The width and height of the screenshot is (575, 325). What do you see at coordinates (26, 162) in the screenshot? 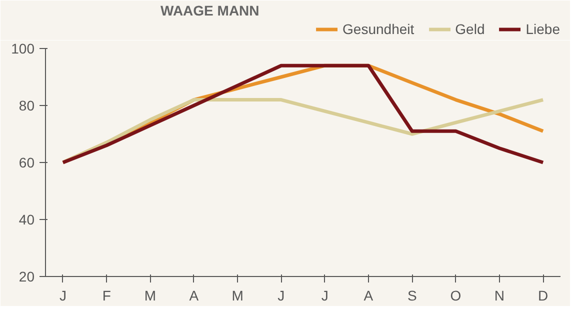
I see `y-tick-label: 60` at bounding box center [26, 162].